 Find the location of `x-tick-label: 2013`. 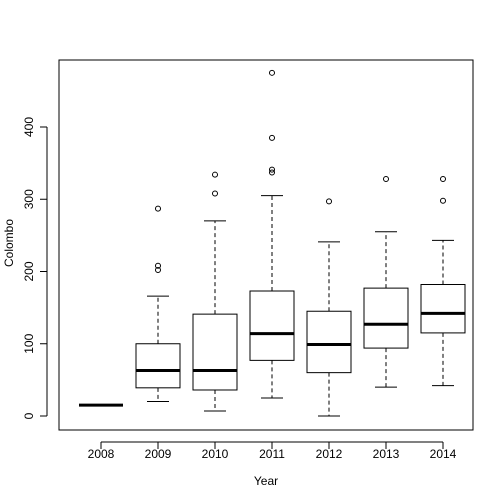

x-tick-label: 2013 is located at coordinates (386, 454).